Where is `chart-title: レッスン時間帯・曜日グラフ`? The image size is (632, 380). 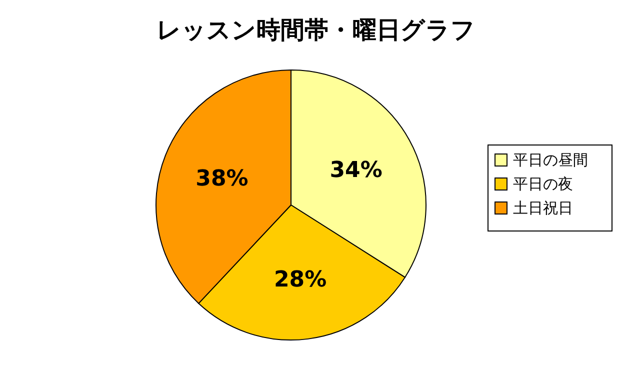
chart-title: レッスン時間帯・曜日グラフ is located at coordinates (316, 30).